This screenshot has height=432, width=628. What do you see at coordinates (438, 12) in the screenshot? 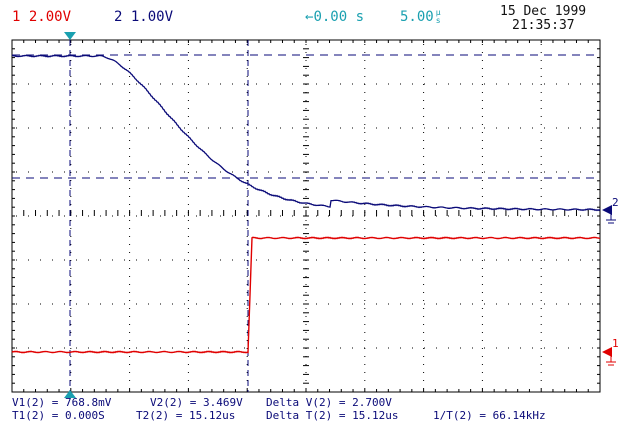
I see `timebase-unit-top: µ` at bounding box center [438, 12].